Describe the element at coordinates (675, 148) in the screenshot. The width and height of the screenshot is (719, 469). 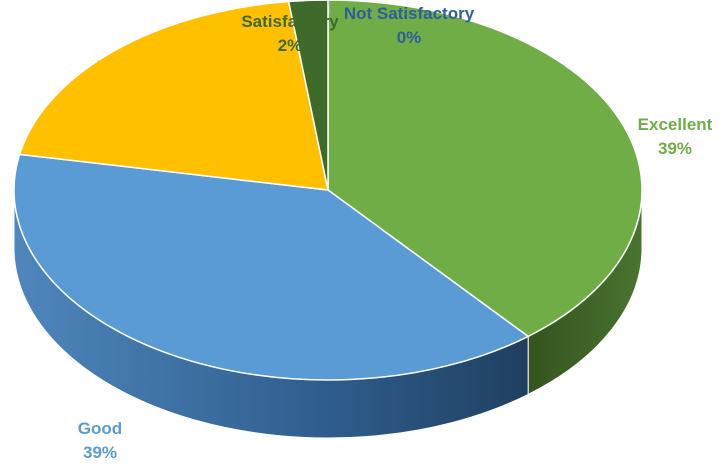
I see `data-label-value-excellent: 39%` at that location.